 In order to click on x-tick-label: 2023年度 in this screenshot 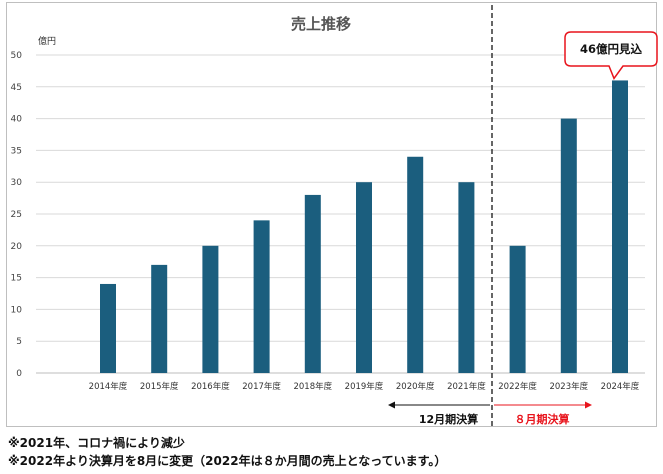, I will do `click(568, 386)`.